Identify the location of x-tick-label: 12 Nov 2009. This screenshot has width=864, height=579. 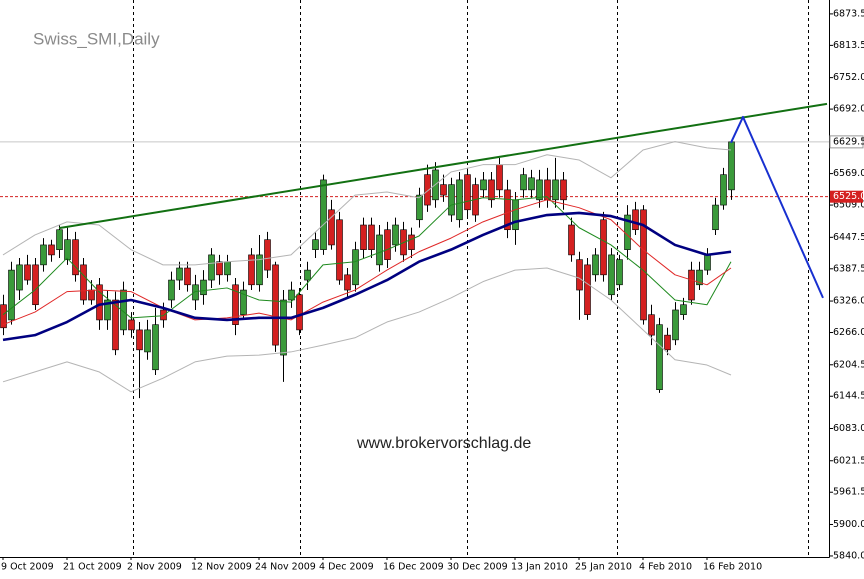
(221, 567).